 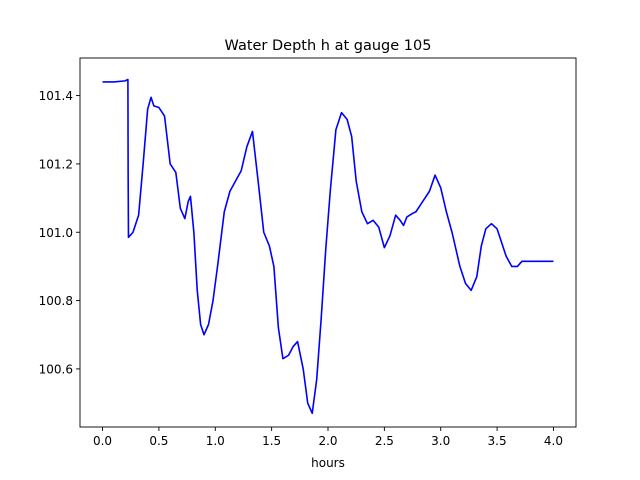 I want to click on x-tick-label: 2.5, so click(x=384, y=441).